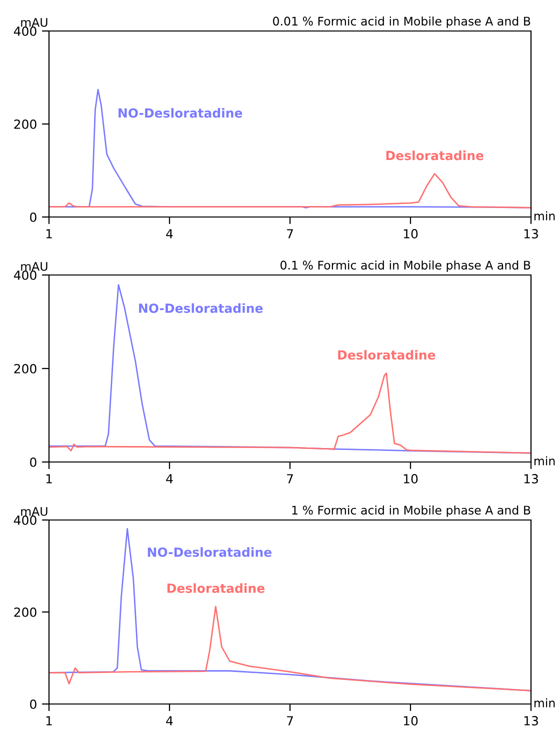  I want to click on chart-title: 1 % Formic acid in Mobile phase A and B, so click(411, 511).